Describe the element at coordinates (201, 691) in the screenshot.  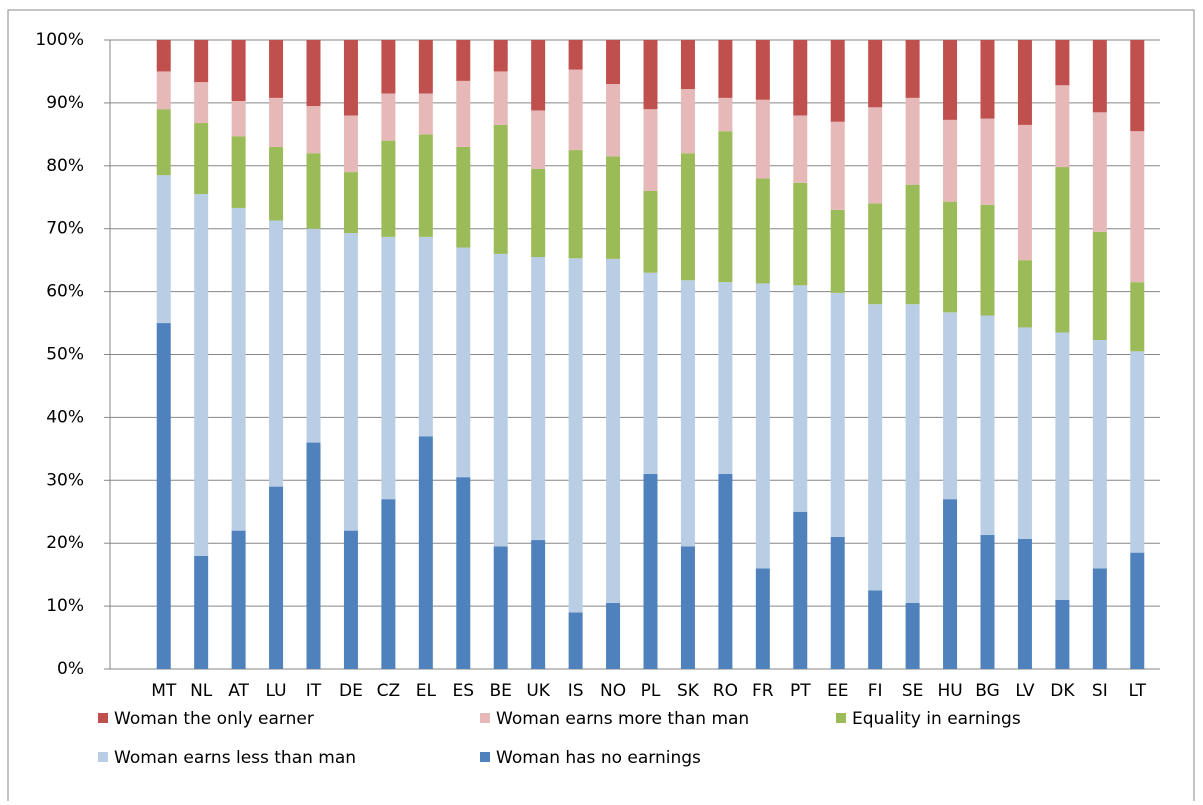
I see `x-tick-label: NL` at that location.